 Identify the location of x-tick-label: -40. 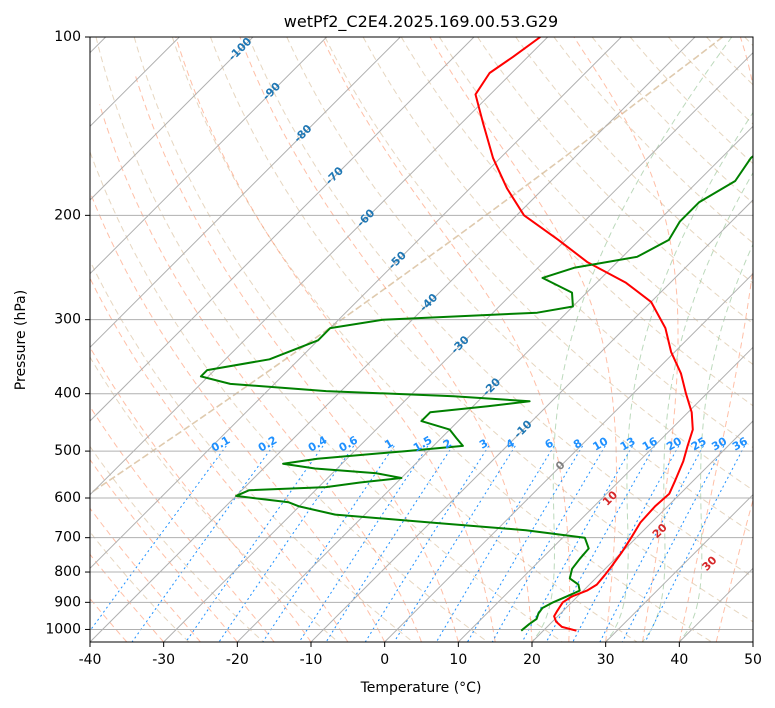
(90, 660).